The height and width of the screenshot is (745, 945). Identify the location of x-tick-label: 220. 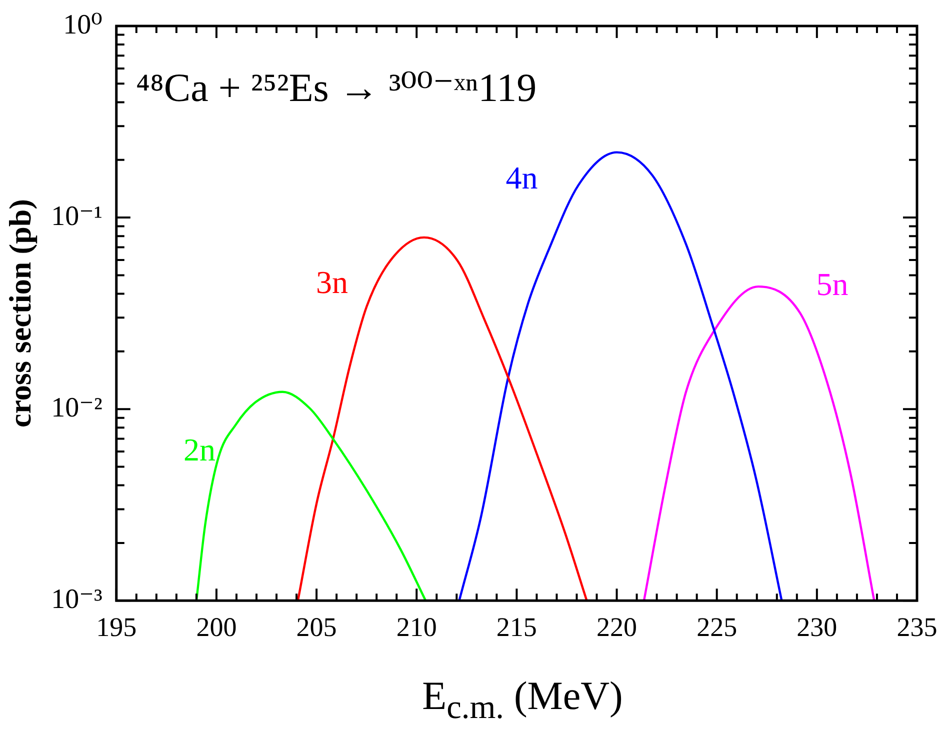
(617, 627).